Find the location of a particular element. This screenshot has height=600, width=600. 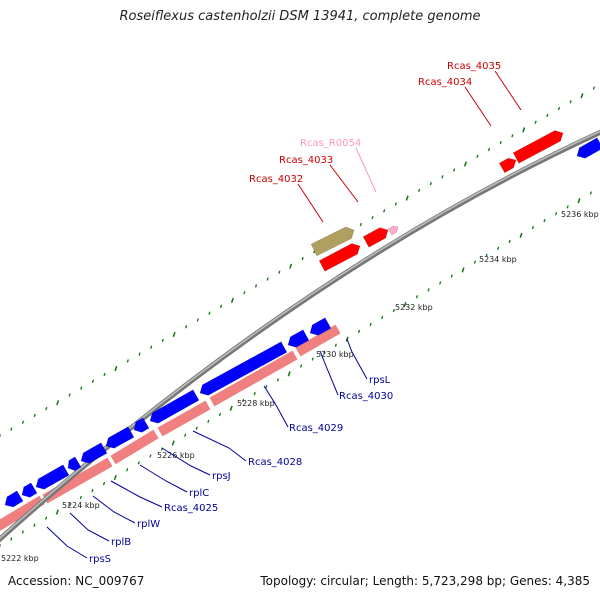

tick-label: 5228 kbp is located at coordinates (256, 403).